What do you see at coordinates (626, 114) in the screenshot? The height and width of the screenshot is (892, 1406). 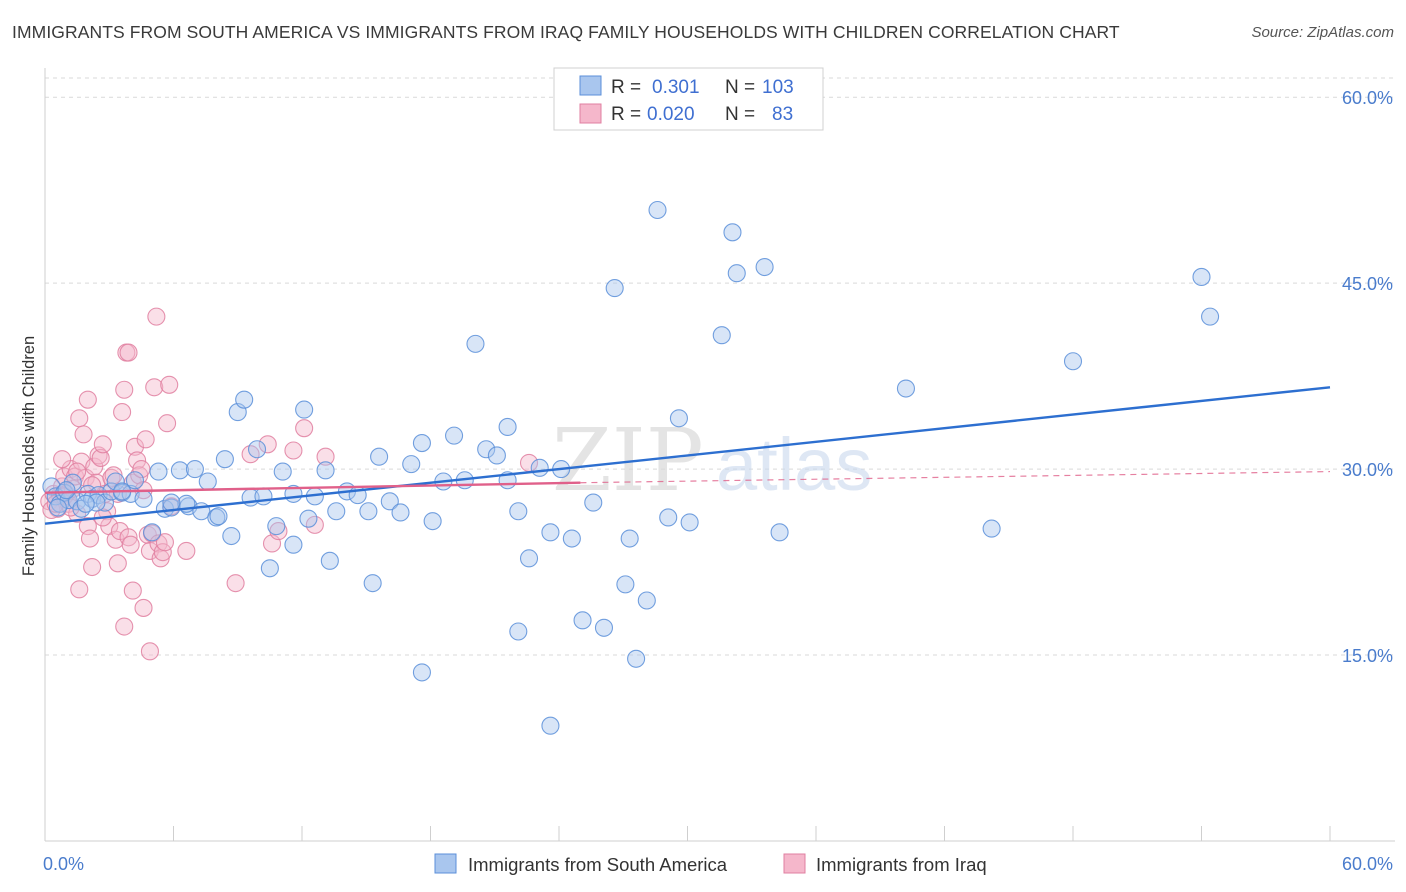 I see `stats-legend-r-label-2: R =` at bounding box center [626, 114].